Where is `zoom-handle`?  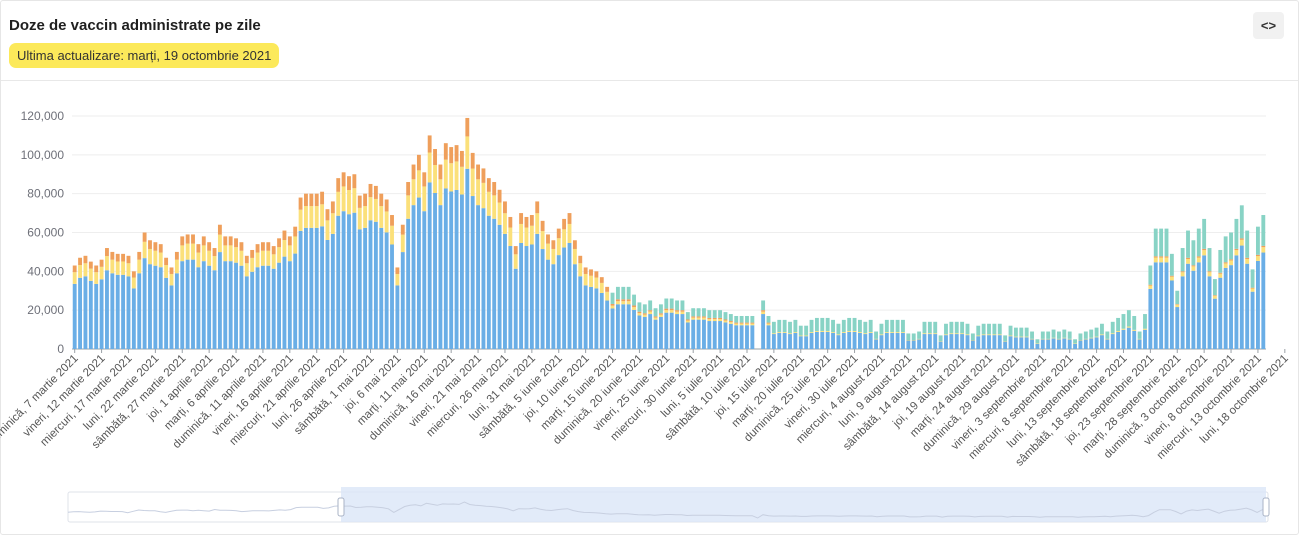 zoom-handle is located at coordinates (1266, 507).